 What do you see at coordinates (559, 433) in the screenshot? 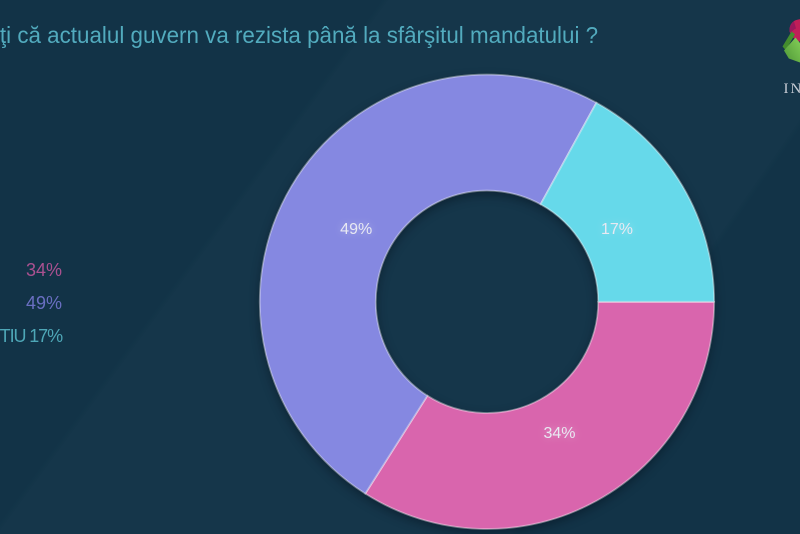
I see `svg-text: 34%` at bounding box center [559, 433].